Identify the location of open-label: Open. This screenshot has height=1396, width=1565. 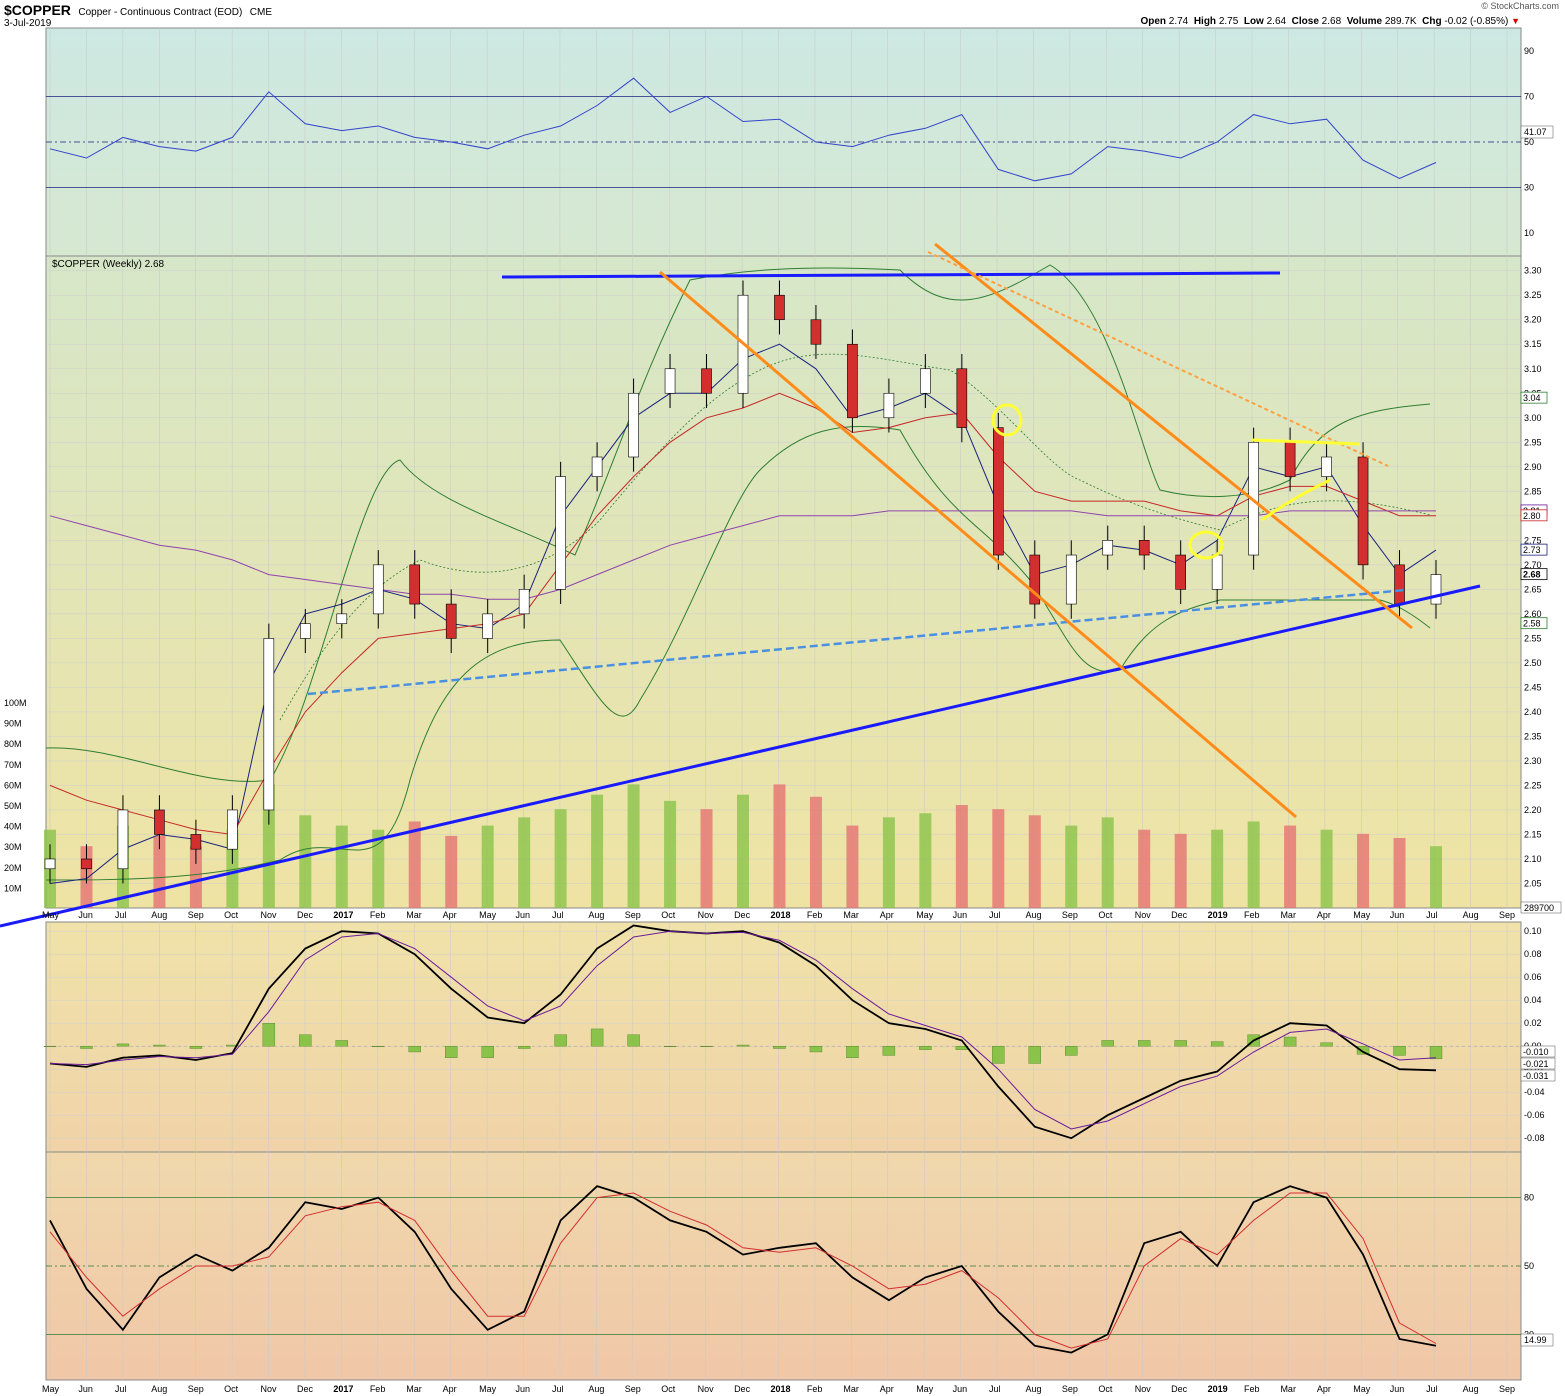
(1153, 21).